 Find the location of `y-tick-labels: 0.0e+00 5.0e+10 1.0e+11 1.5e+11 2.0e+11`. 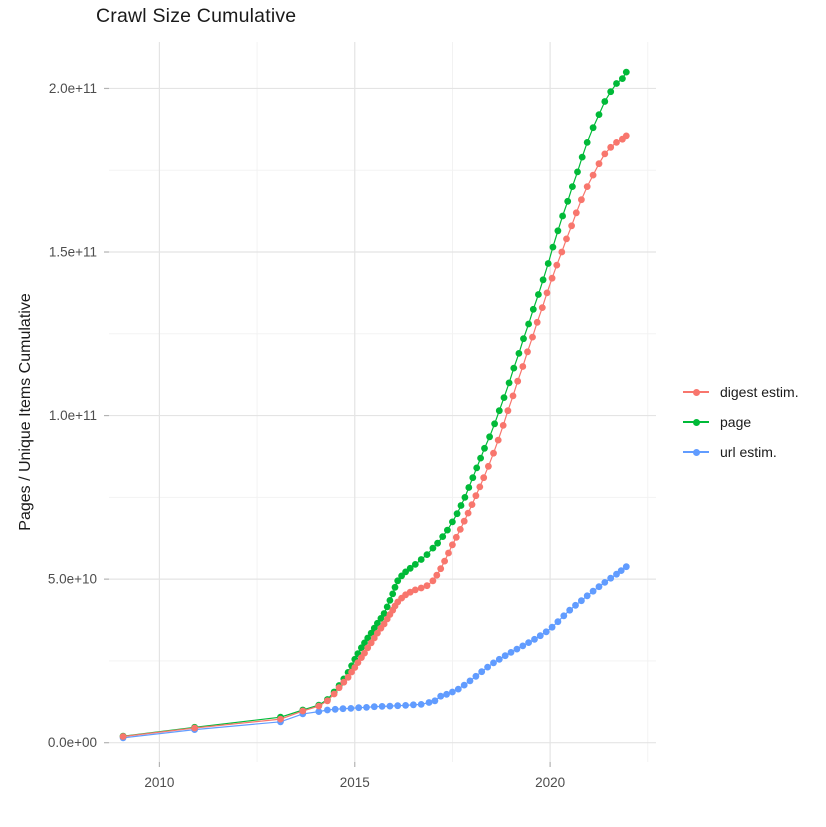

y-tick-labels: 0.0e+00 5.0e+10 1.0e+11 1.5e+11 2.0e+11 is located at coordinates (72, 415).